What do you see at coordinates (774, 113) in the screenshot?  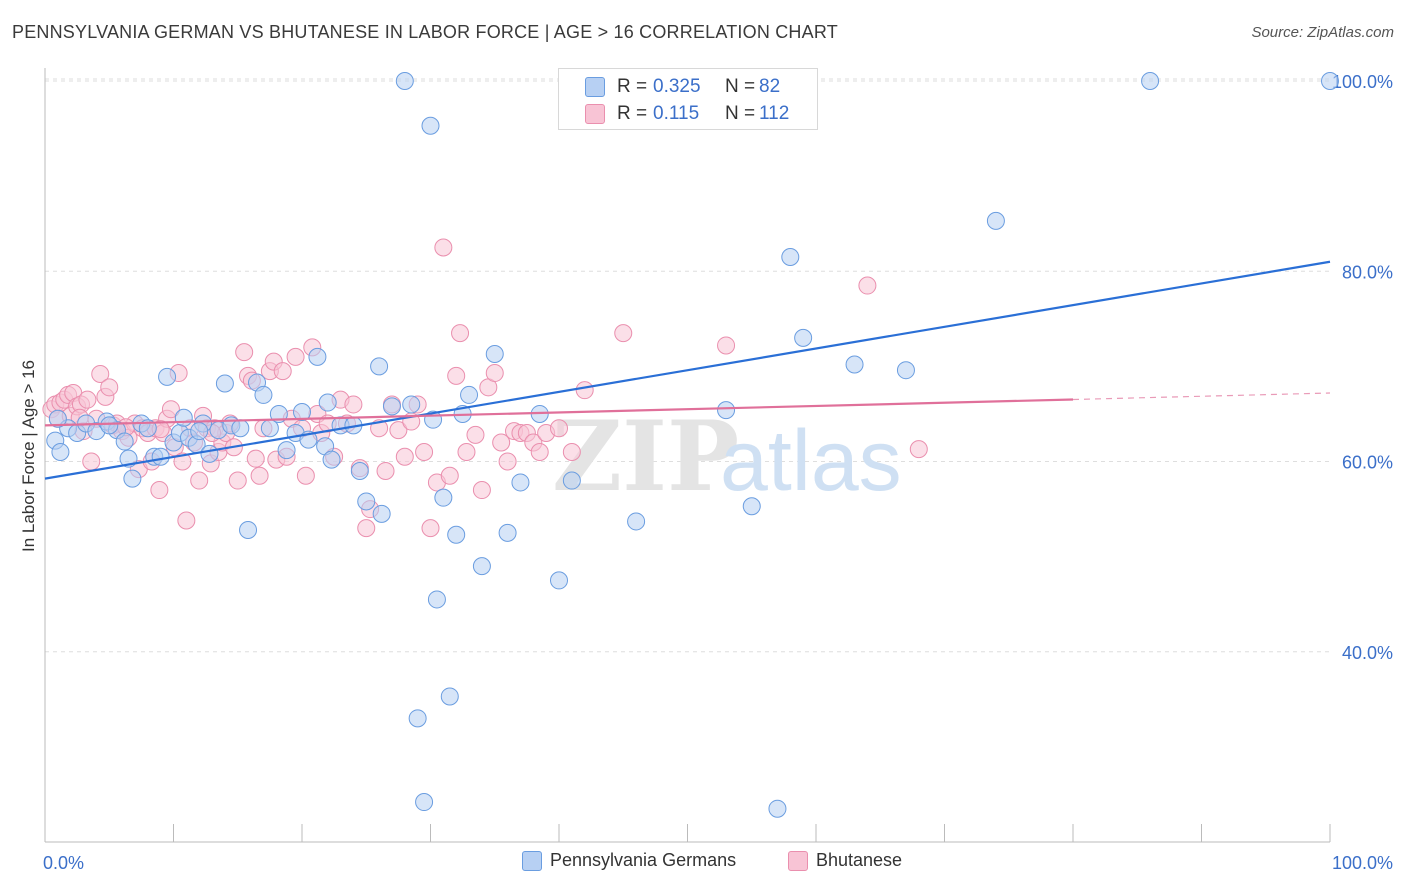 I see `n-value: 112` at bounding box center [774, 113].